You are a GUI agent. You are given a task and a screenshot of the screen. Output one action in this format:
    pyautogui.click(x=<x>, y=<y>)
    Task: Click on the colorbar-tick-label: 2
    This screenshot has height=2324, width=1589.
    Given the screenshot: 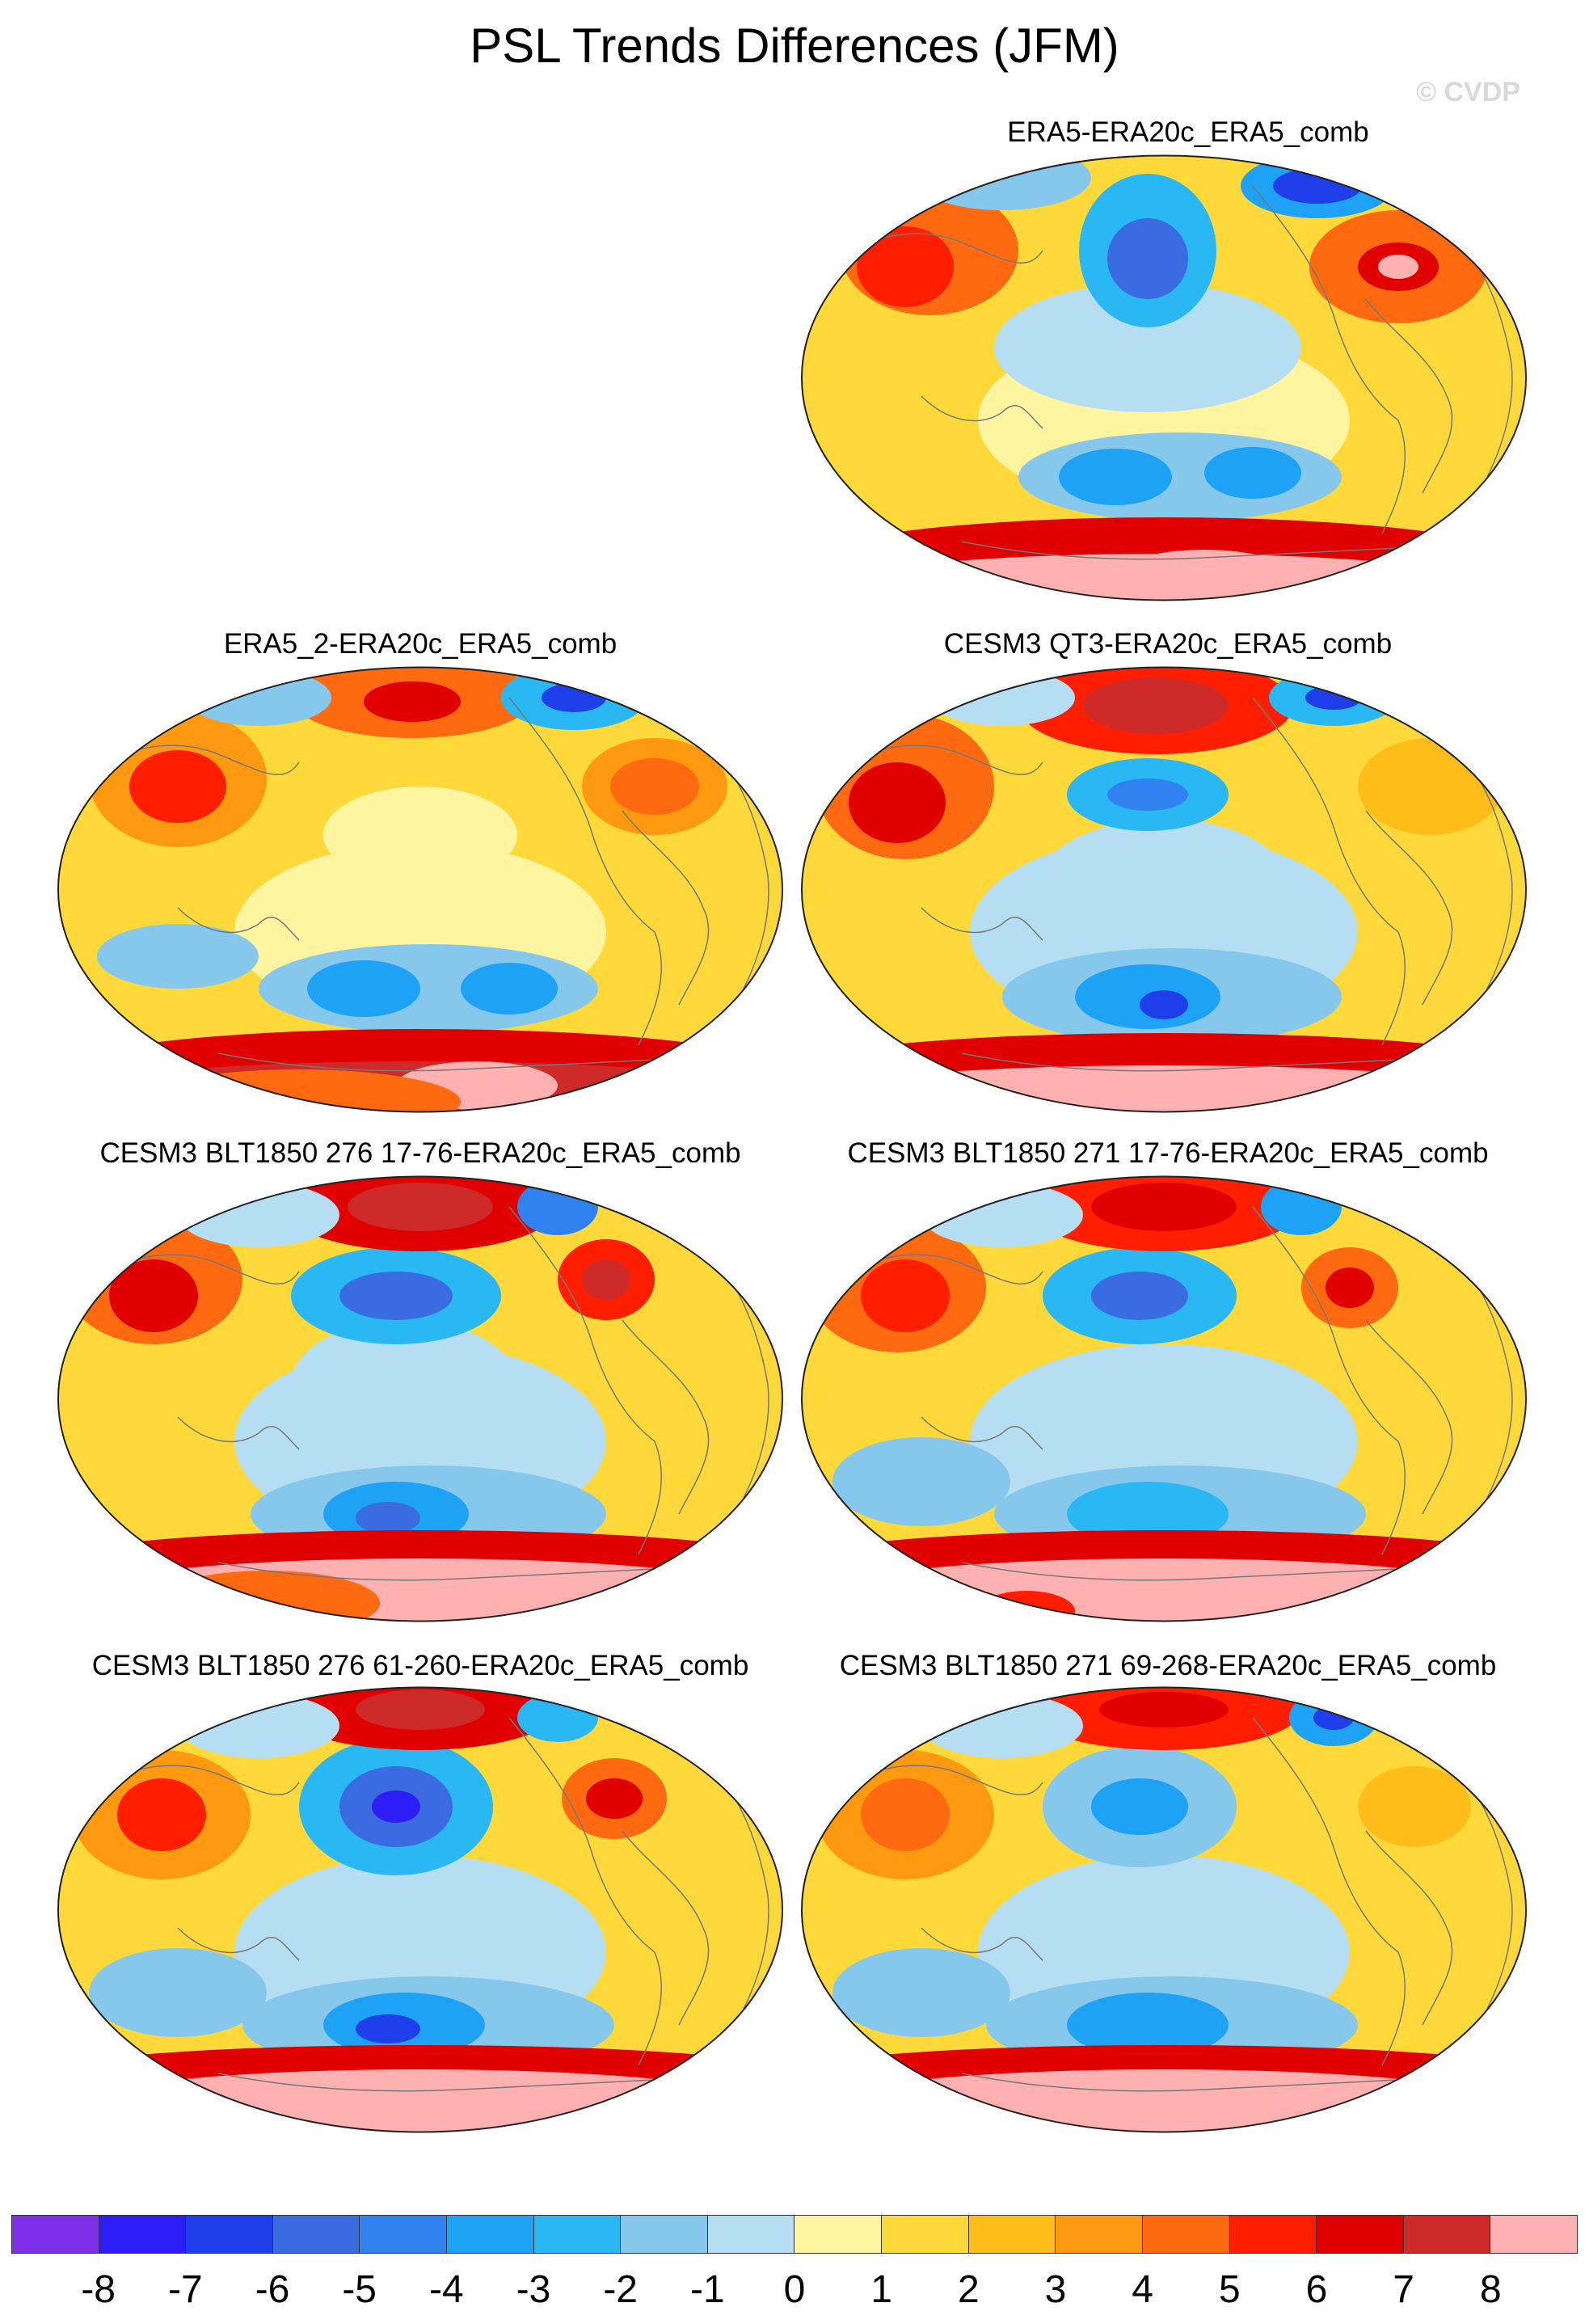 What is the action you would take?
    pyautogui.click(x=969, y=2289)
    